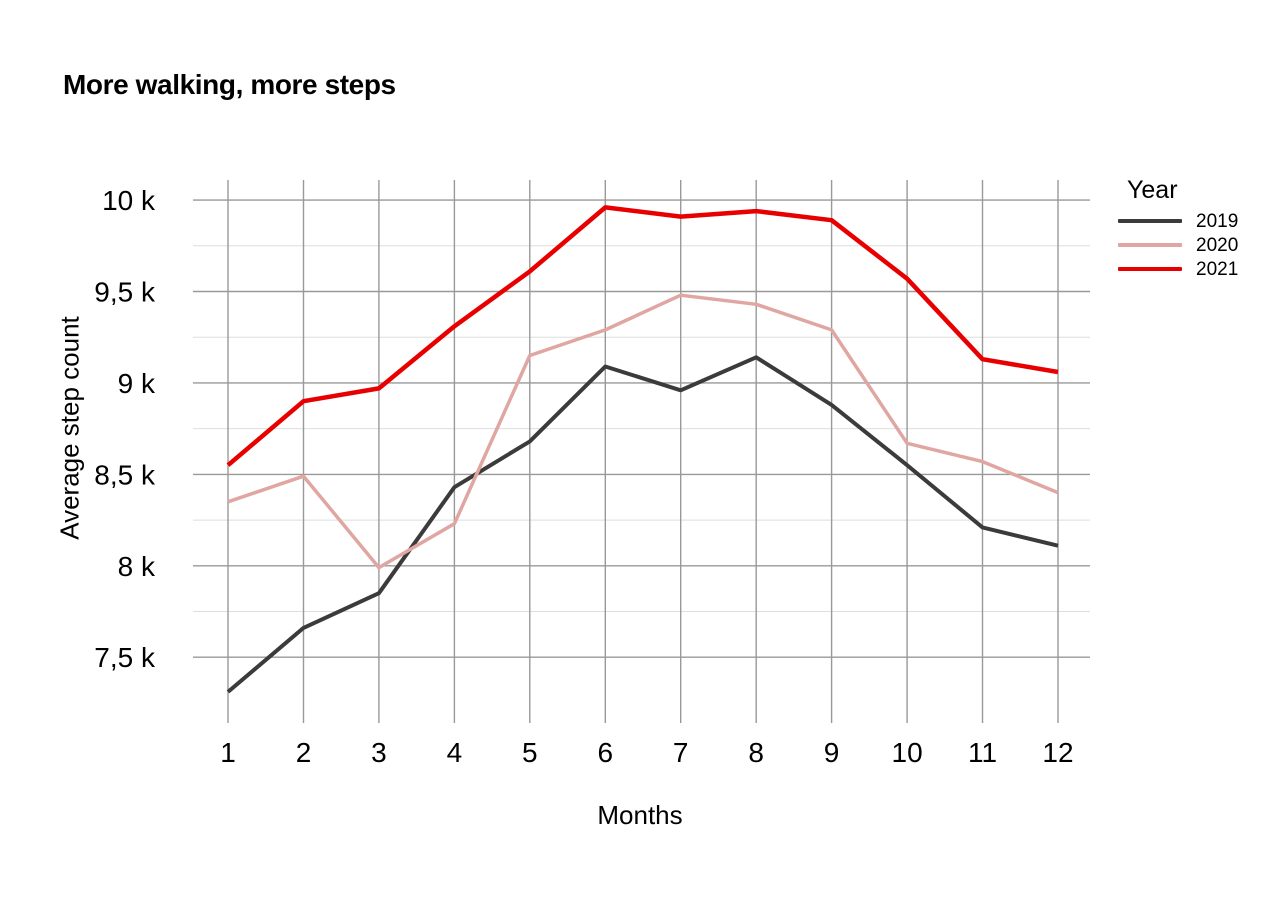  Describe the element at coordinates (1150, 221) in the screenshot. I see `legend-swatch-2019` at that location.